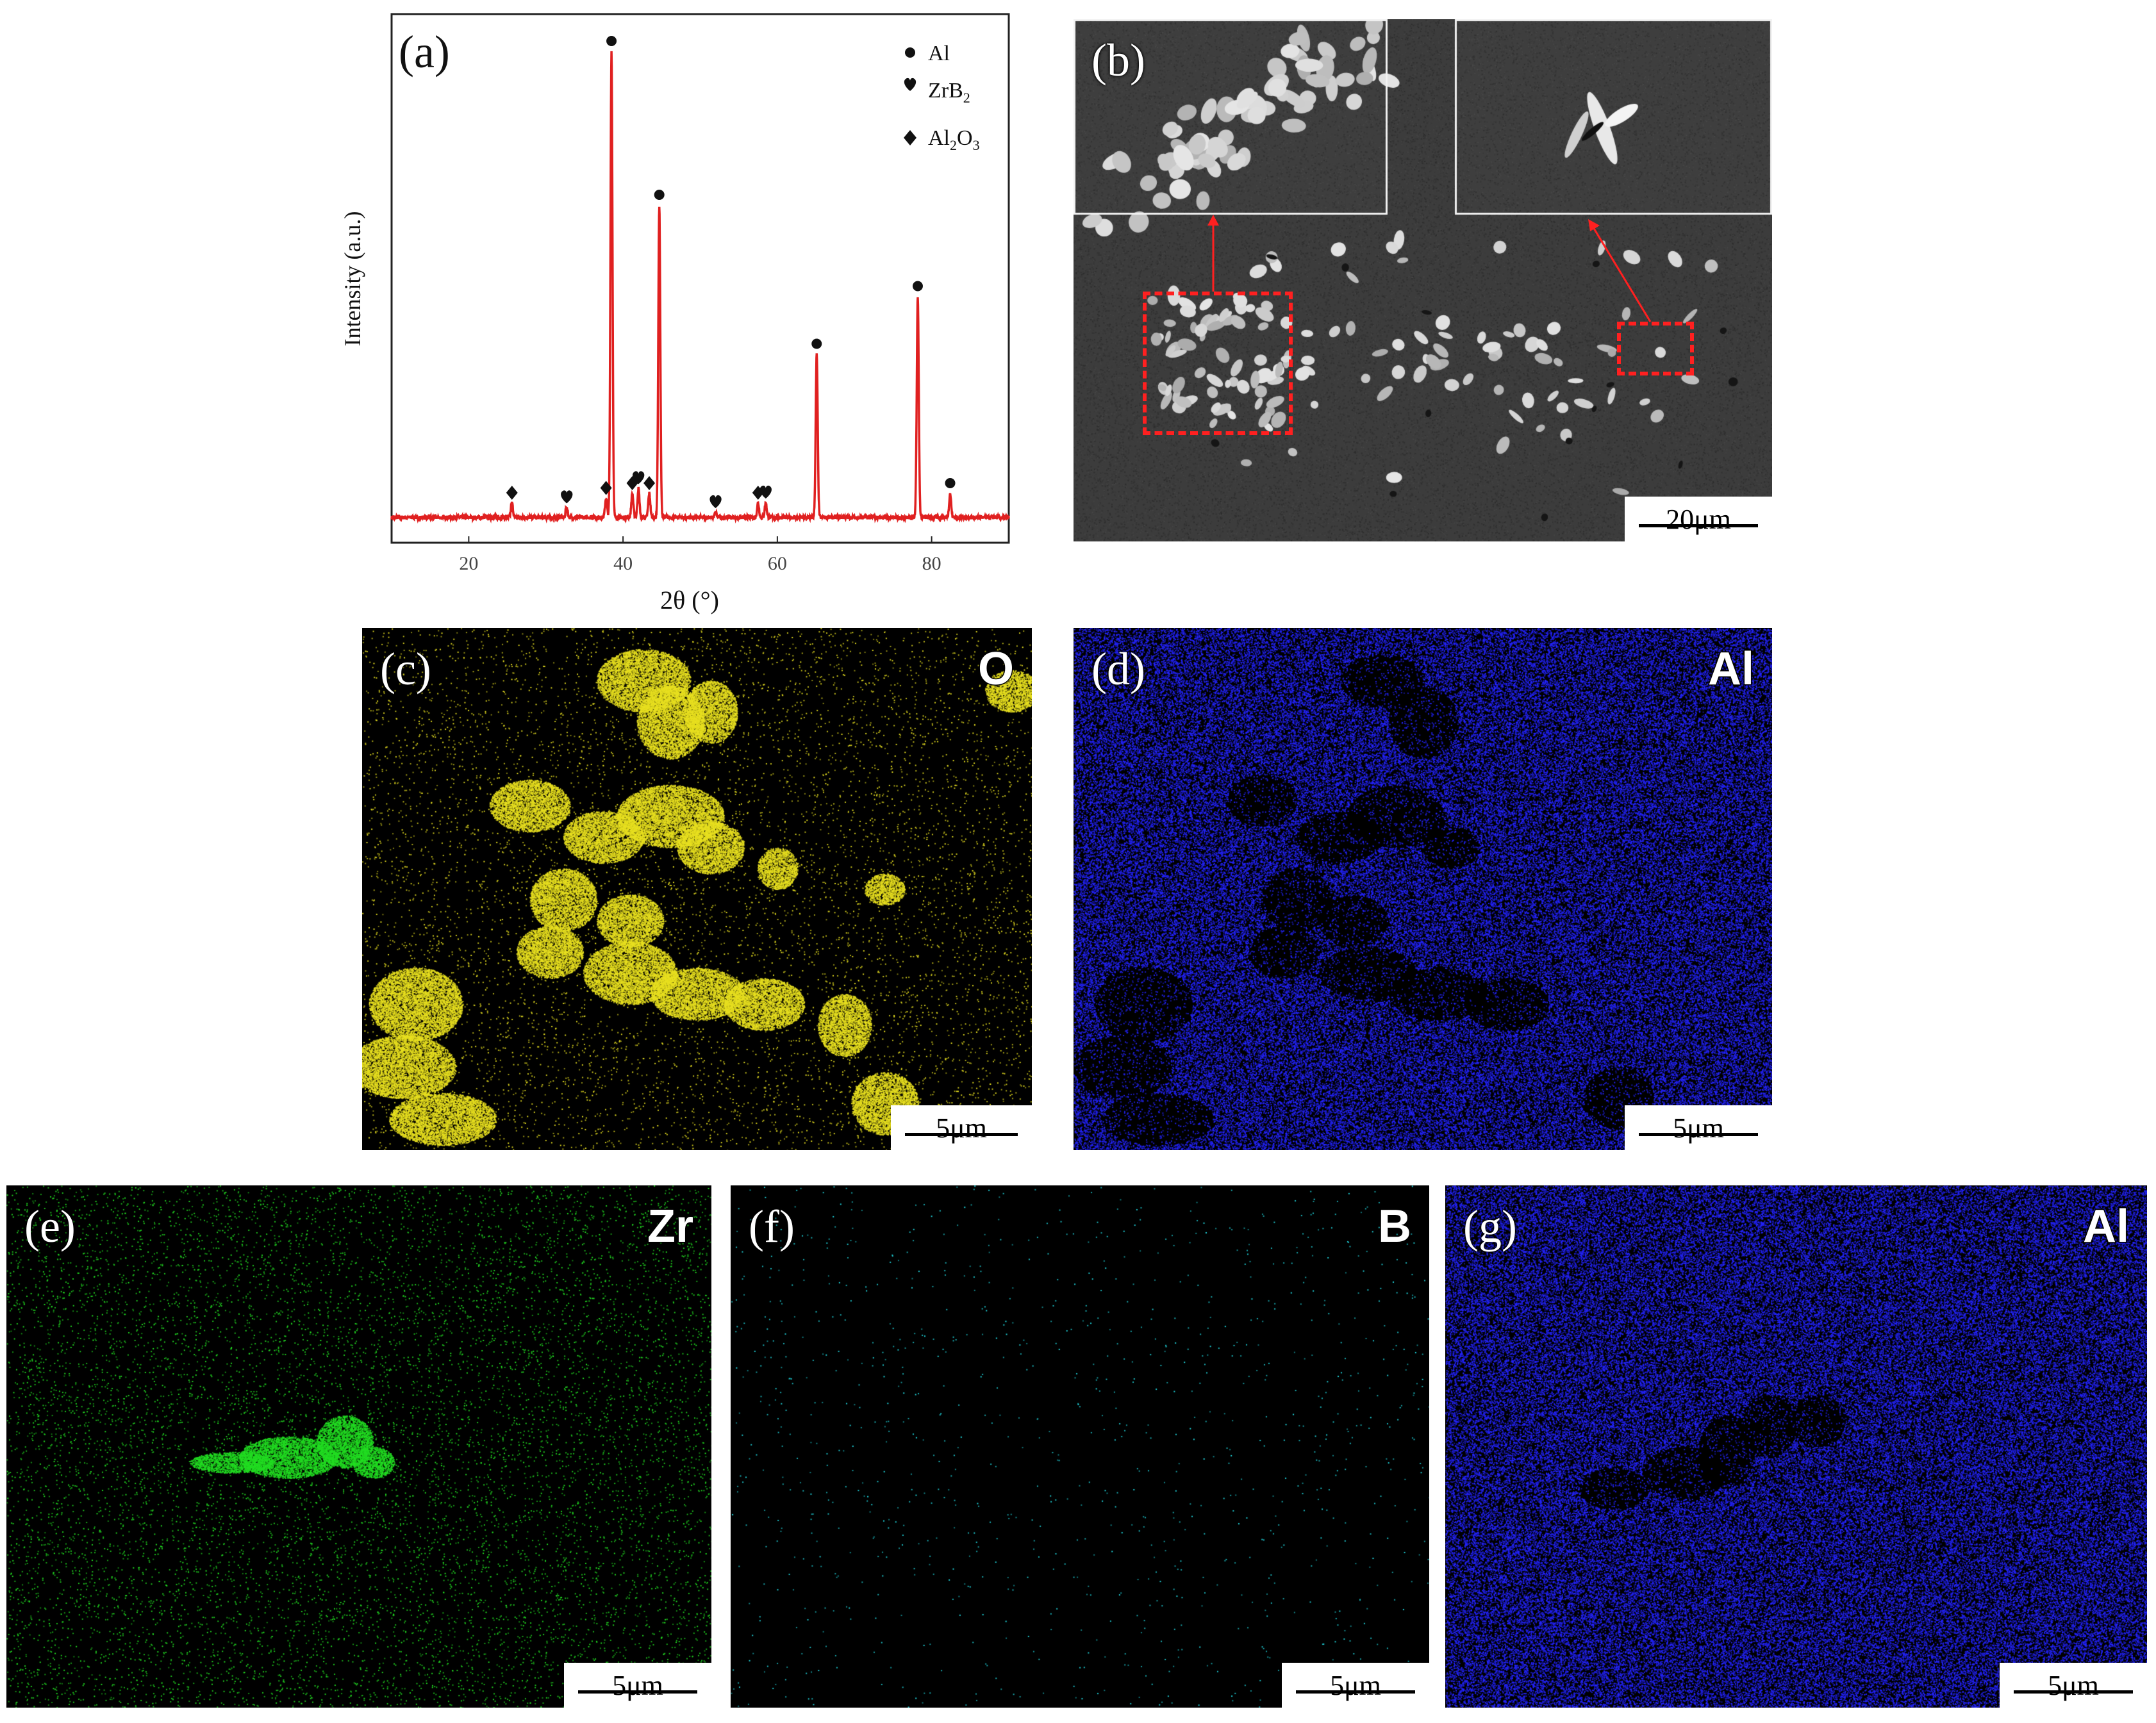  I want to click on scale-text: 20μm, so click(1699, 520).